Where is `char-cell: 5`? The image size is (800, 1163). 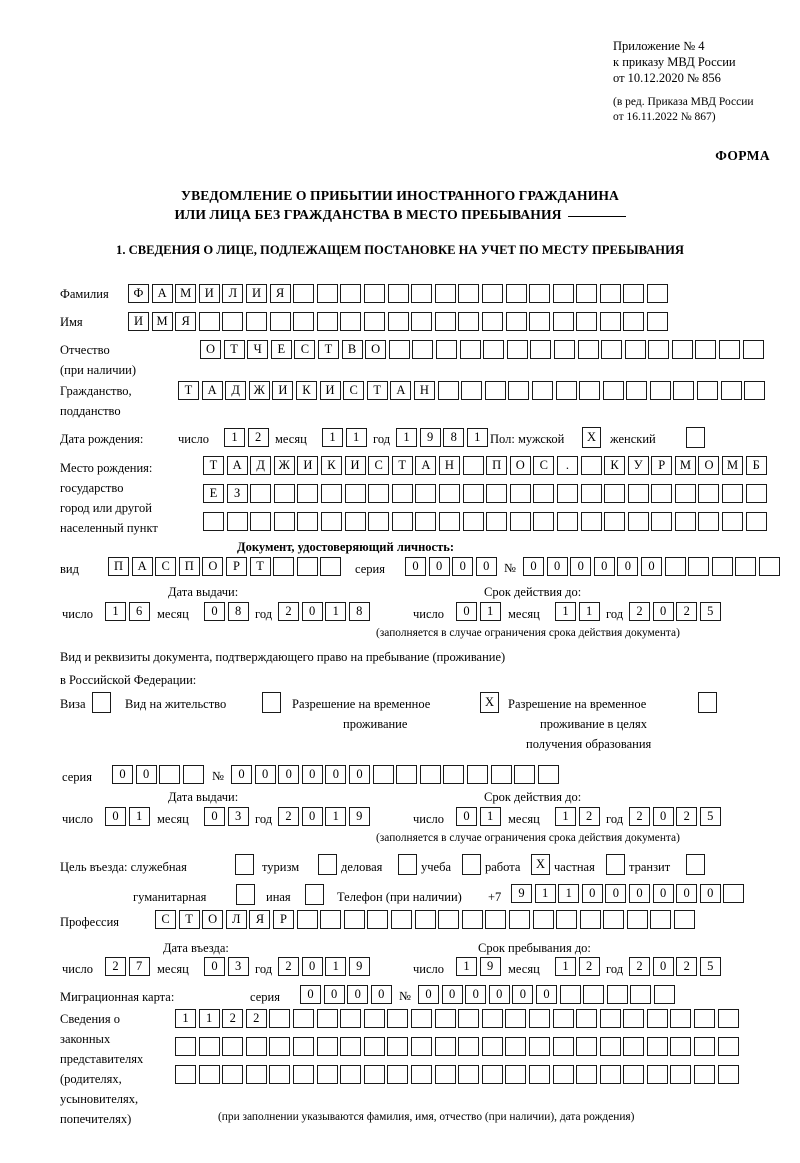 char-cell: 5 is located at coordinates (710, 966).